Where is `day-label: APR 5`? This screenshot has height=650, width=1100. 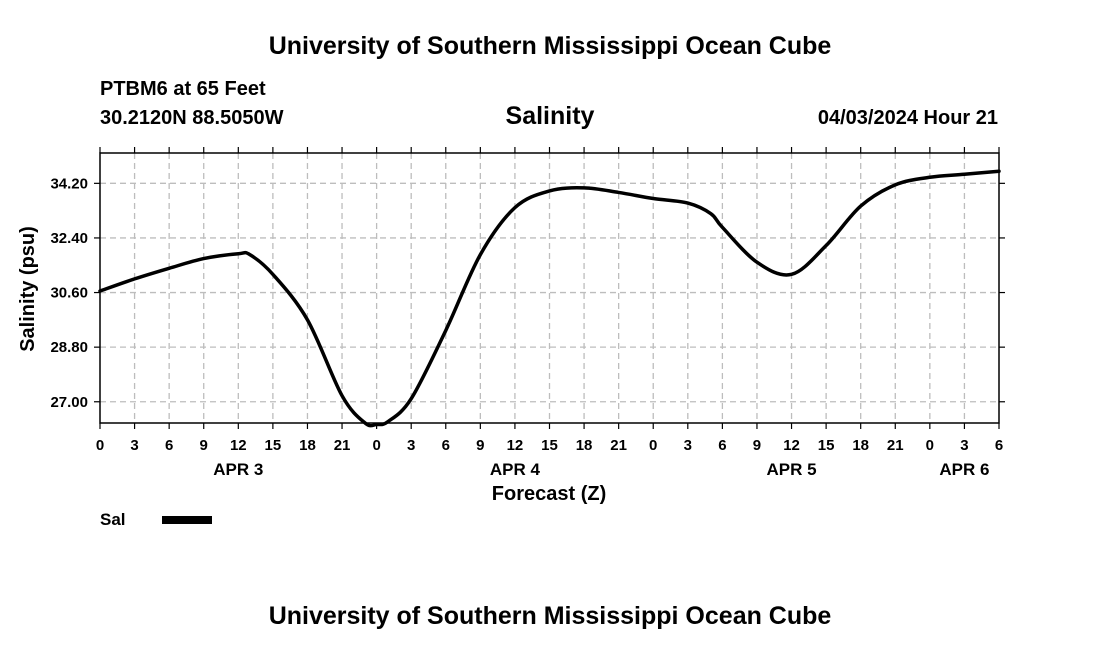
day-label: APR 5 is located at coordinates (791, 469).